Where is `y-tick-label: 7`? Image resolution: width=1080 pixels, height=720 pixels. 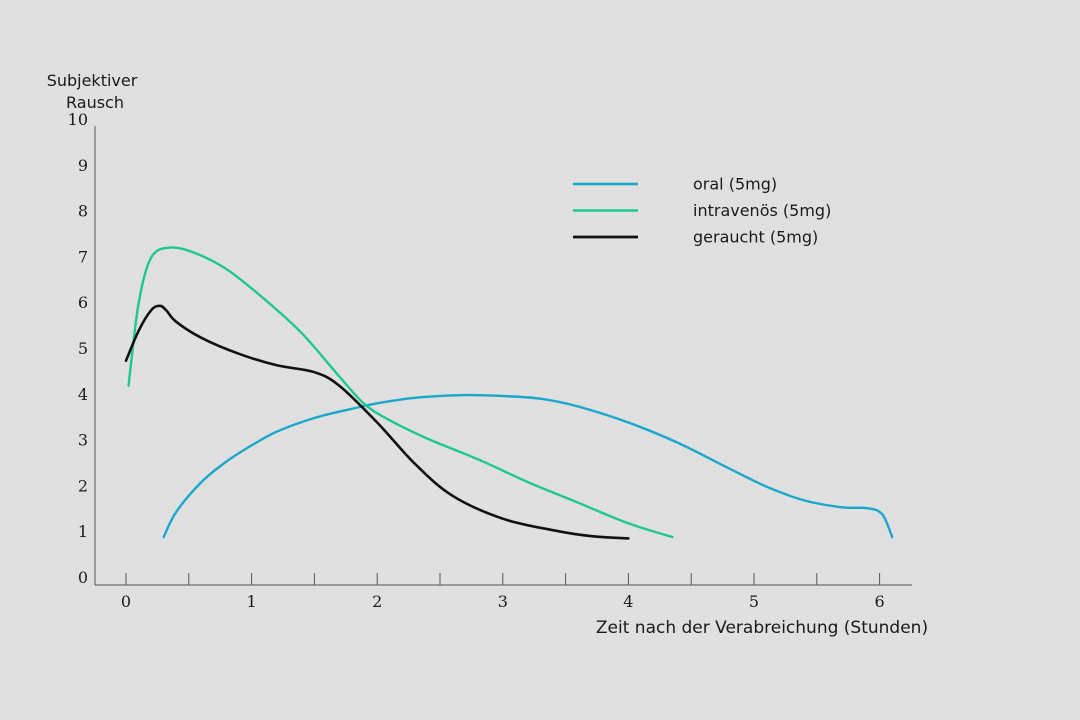 y-tick-label: 7 is located at coordinates (83, 256).